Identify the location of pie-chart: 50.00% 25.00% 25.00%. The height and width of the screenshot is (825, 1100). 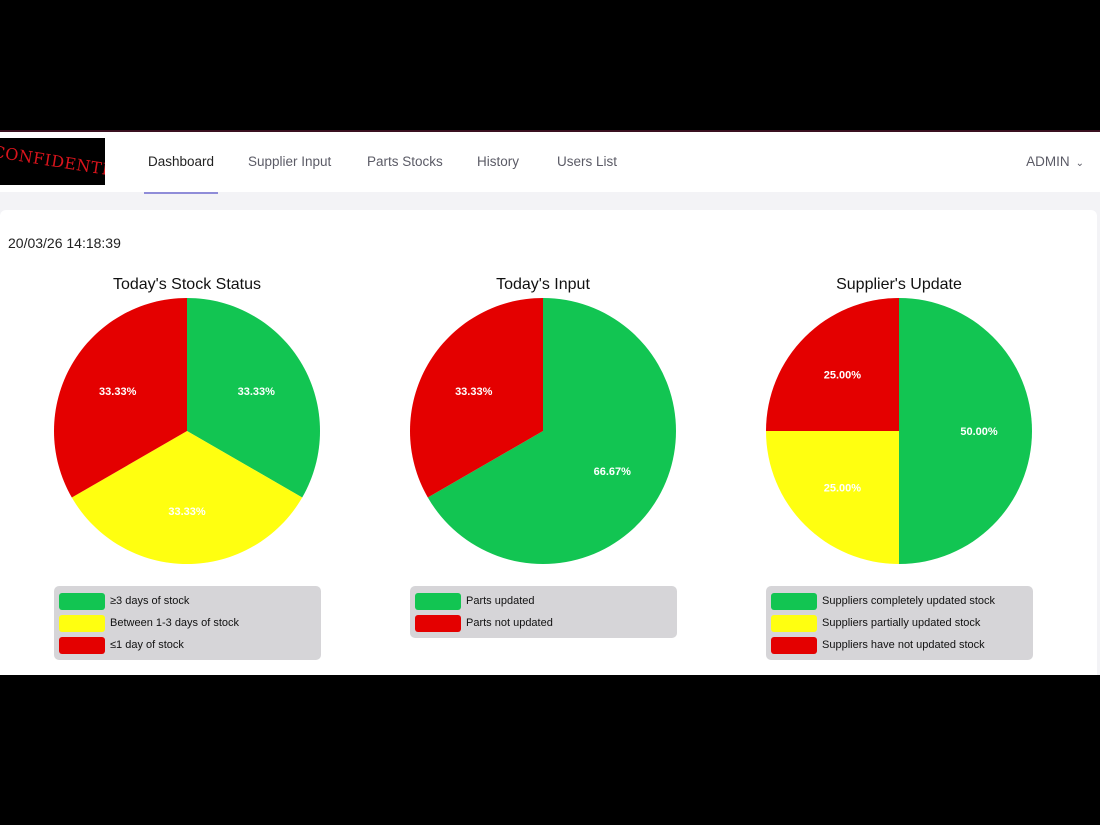
(899, 431).